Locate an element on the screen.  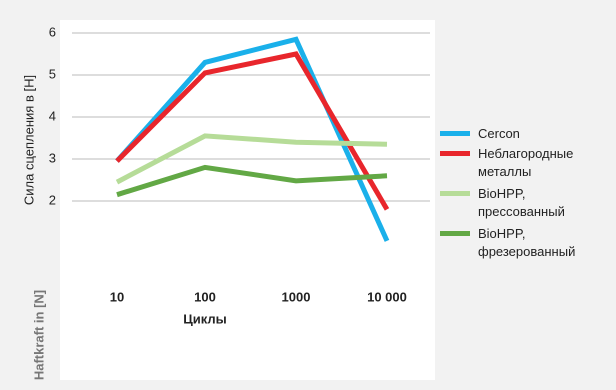
y-tick-label: 5 is located at coordinates (52, 73).